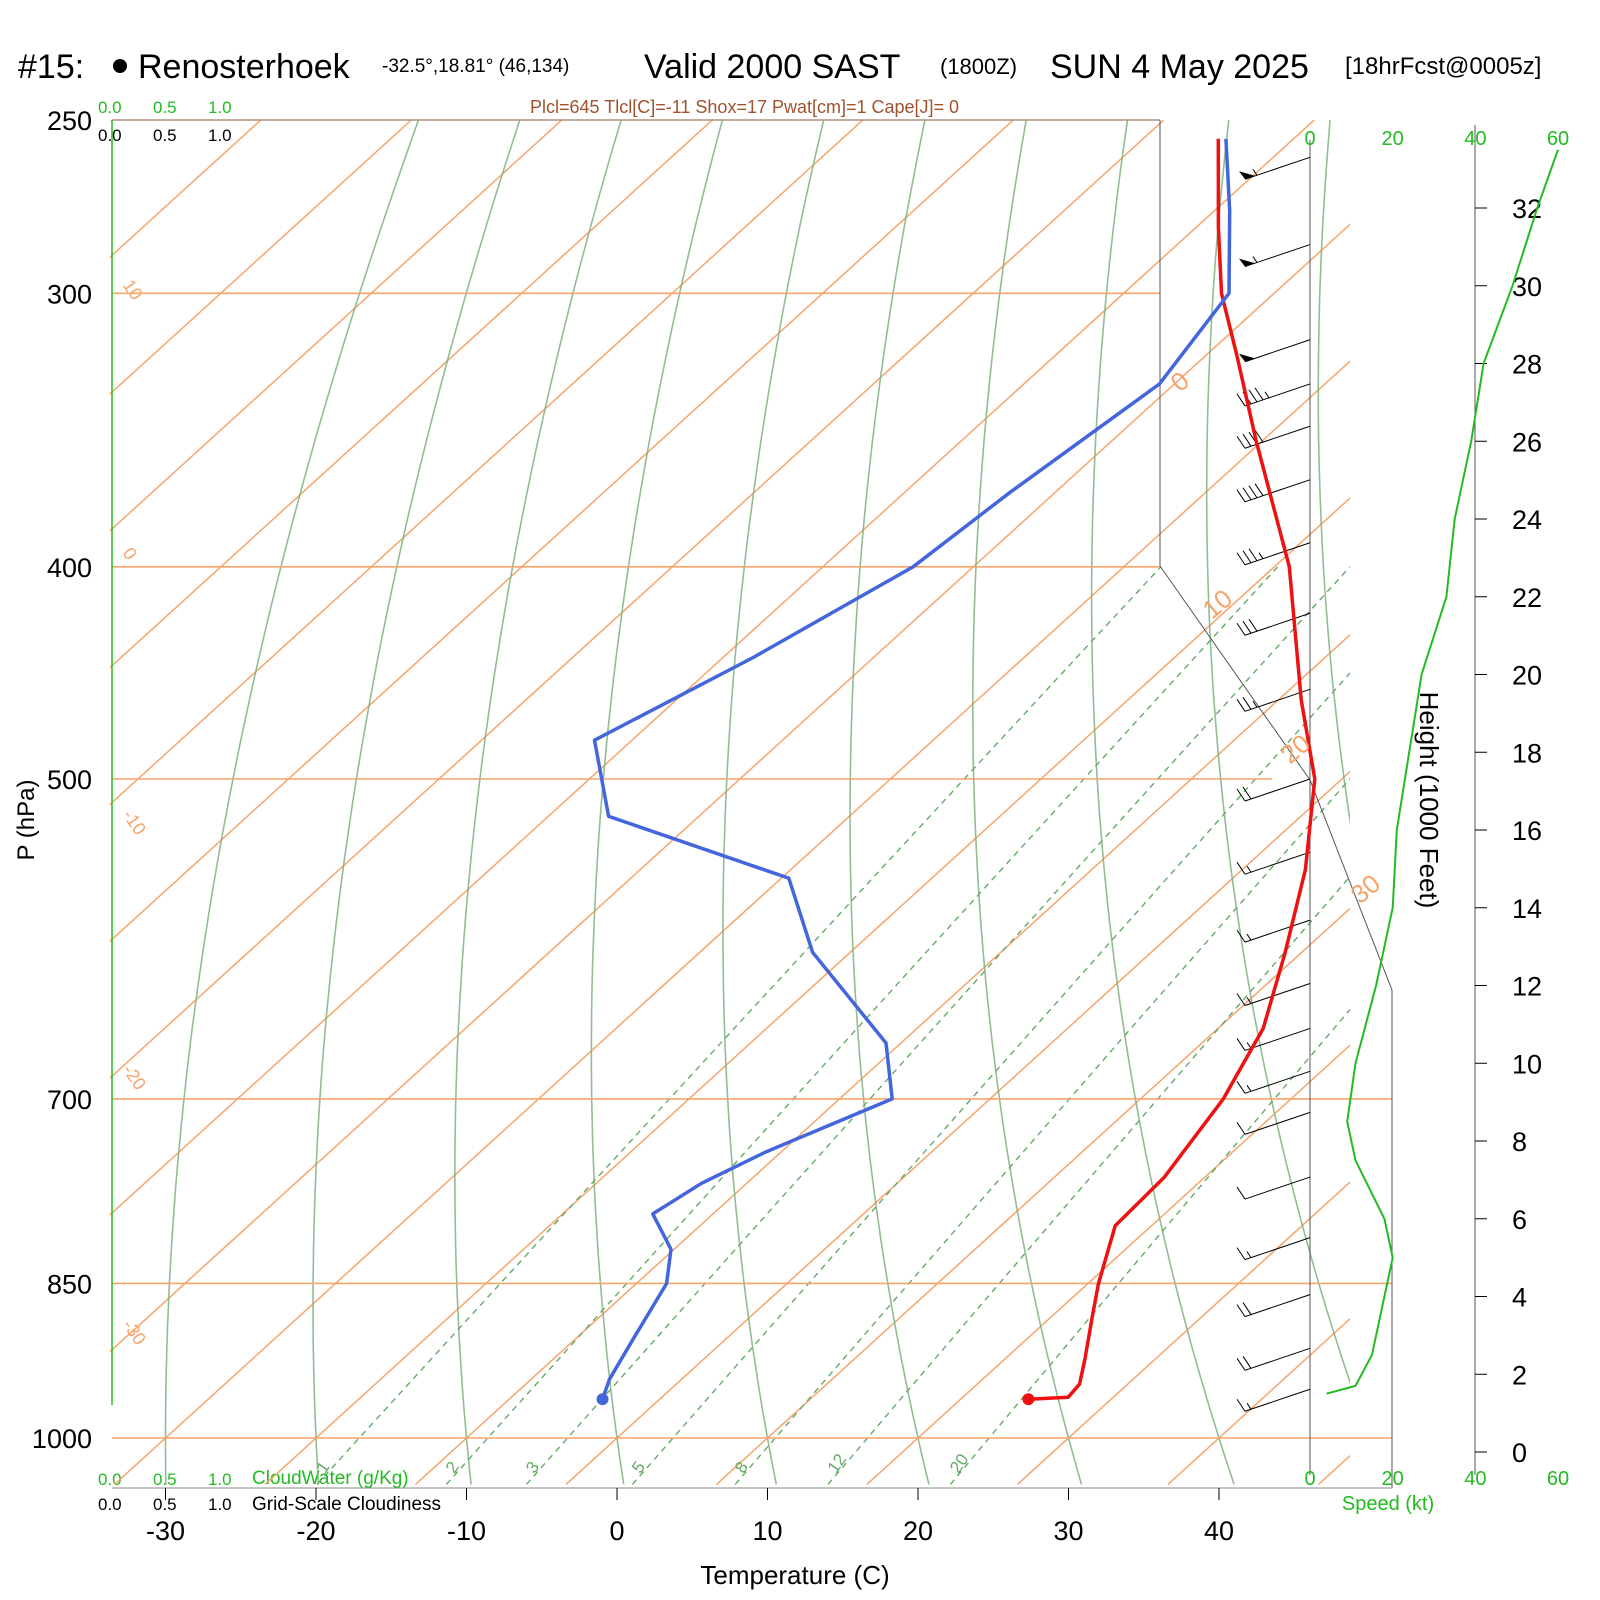 This screenshot has height=1600, width=1600. Describe the element at coordinates (26, 820) in the screenshot. I see `y-axis-label: P (hPa)` at that location.